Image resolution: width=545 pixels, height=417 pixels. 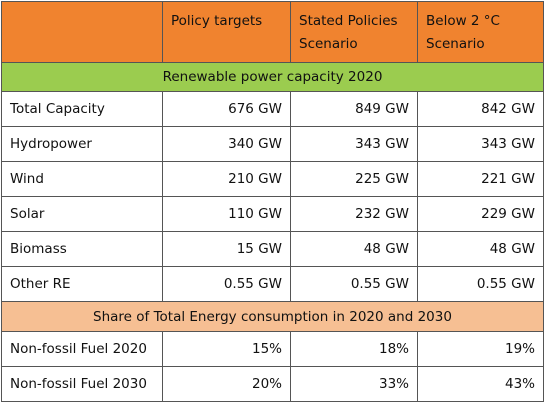 What do you see at coordinates (82, 349) in the screenshot?
I see `row-label: Non-fossil Fuel 2020` at bounding box center [82, 349].